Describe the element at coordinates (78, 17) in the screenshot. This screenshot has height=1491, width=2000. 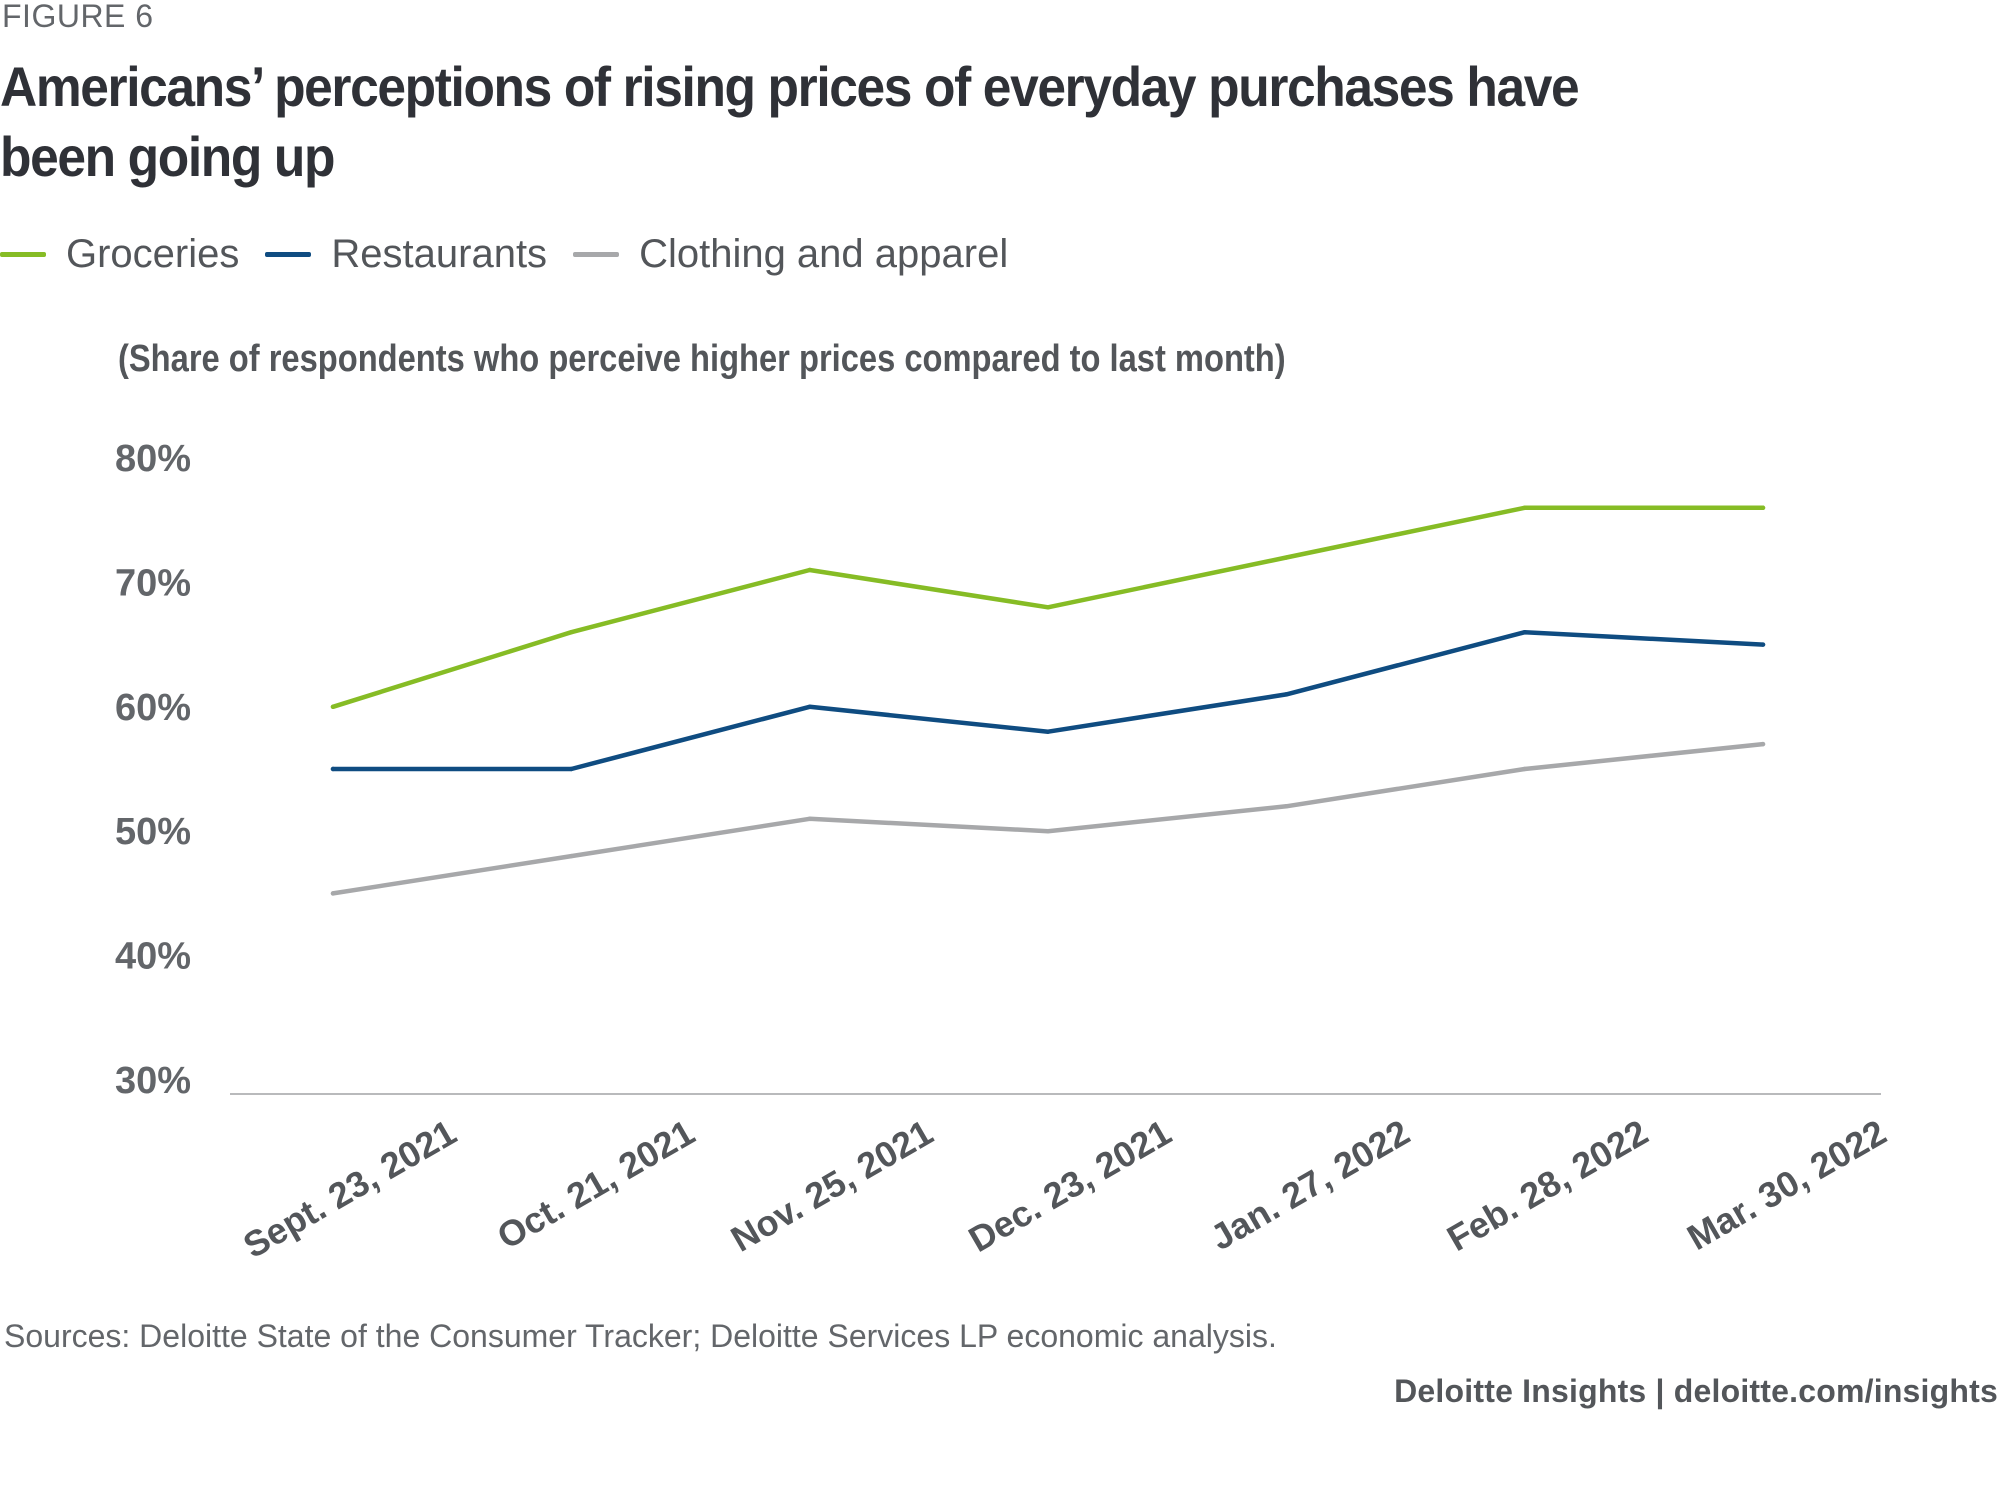
I see `figure-label: FIGURE 6` at that location.